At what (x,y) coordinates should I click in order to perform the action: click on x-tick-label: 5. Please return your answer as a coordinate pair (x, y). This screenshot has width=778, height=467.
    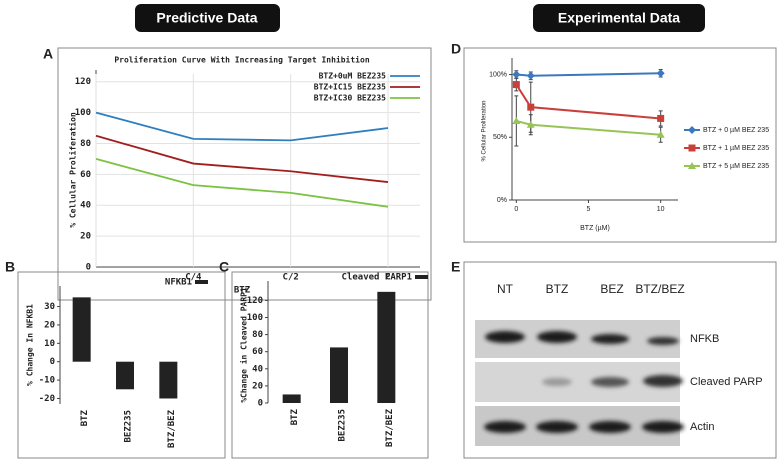
    Looking at the image, I should click on (589, 209).